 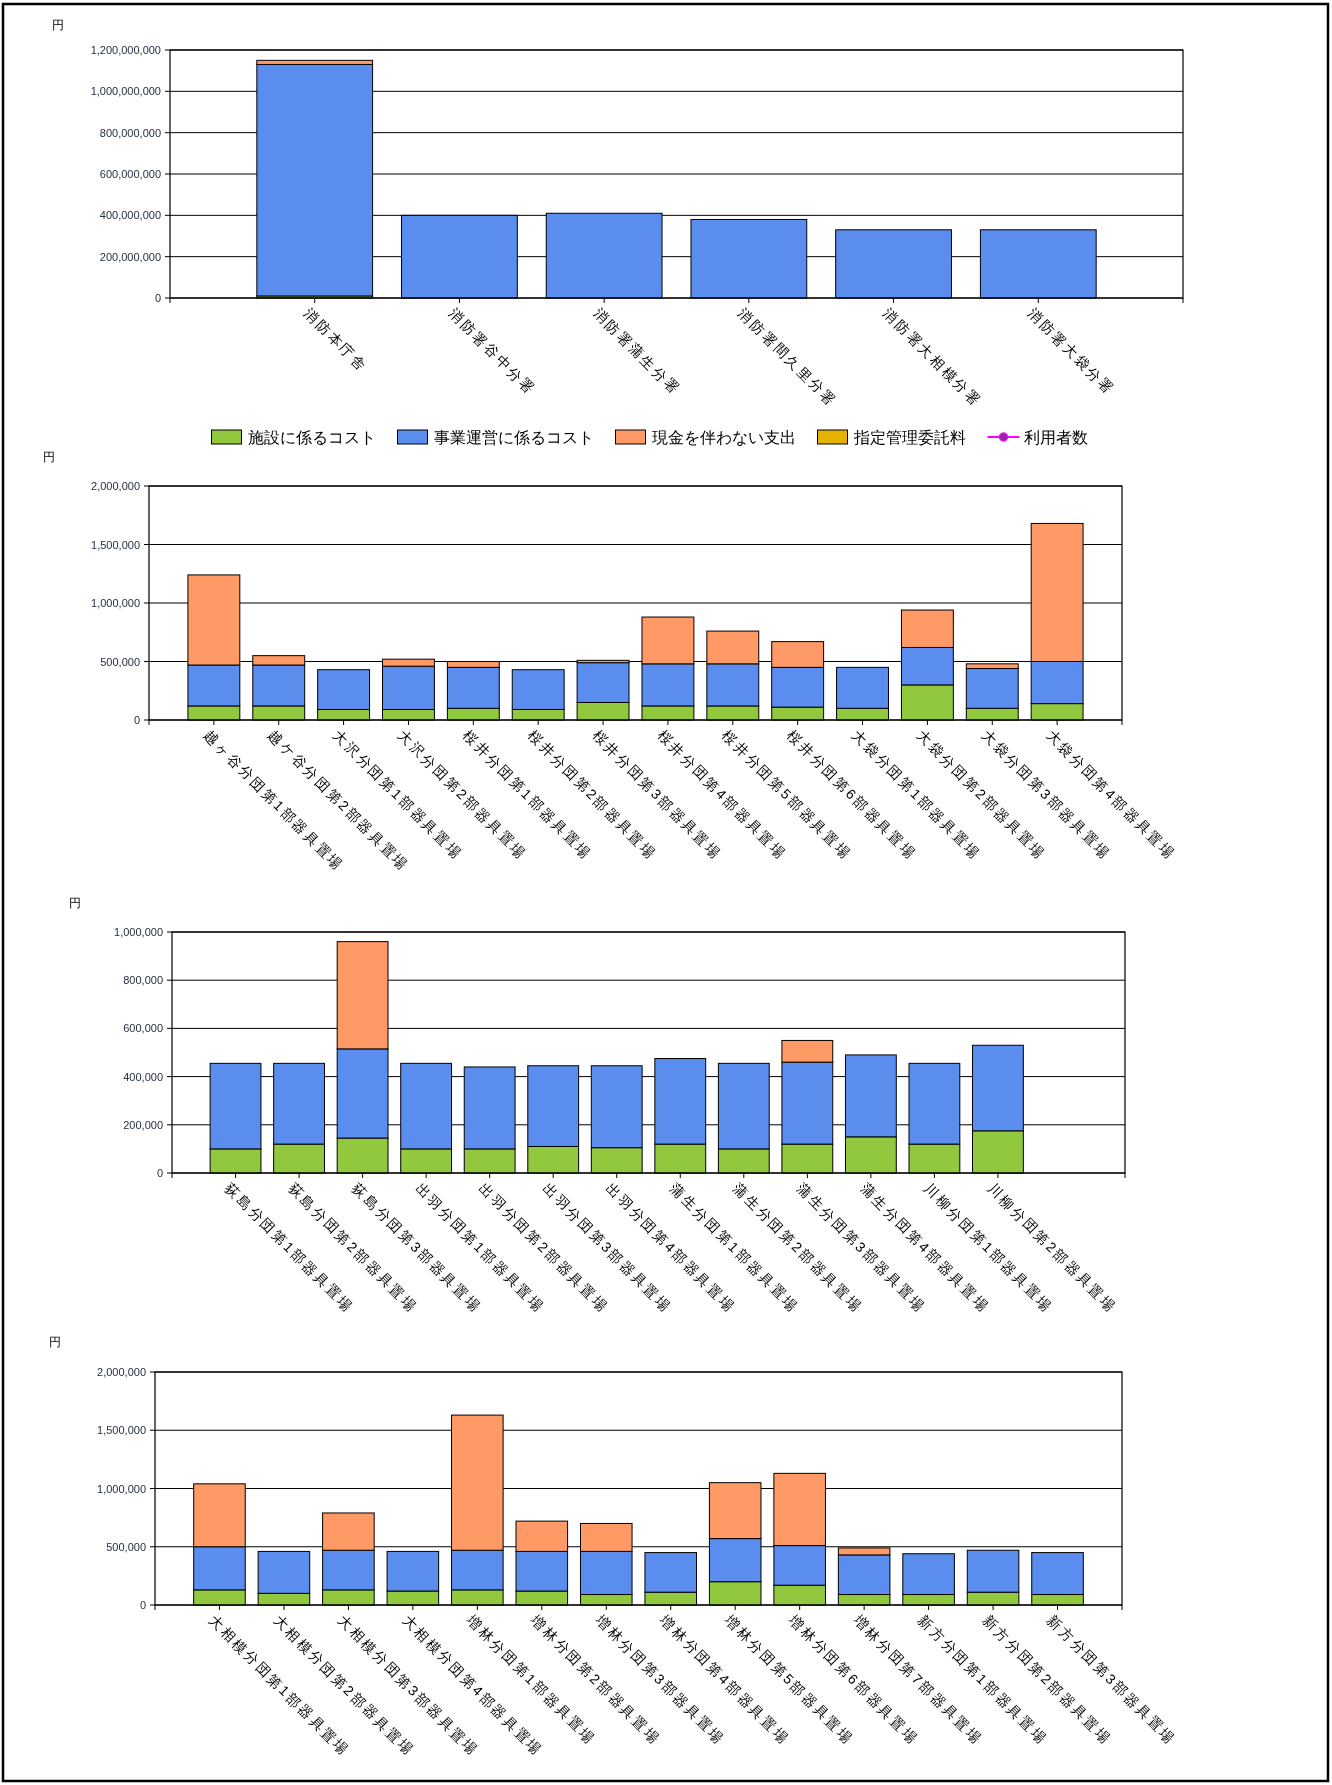 I want to click on y-tick-label: 1,200,000,000, so click(x=125, y=50).